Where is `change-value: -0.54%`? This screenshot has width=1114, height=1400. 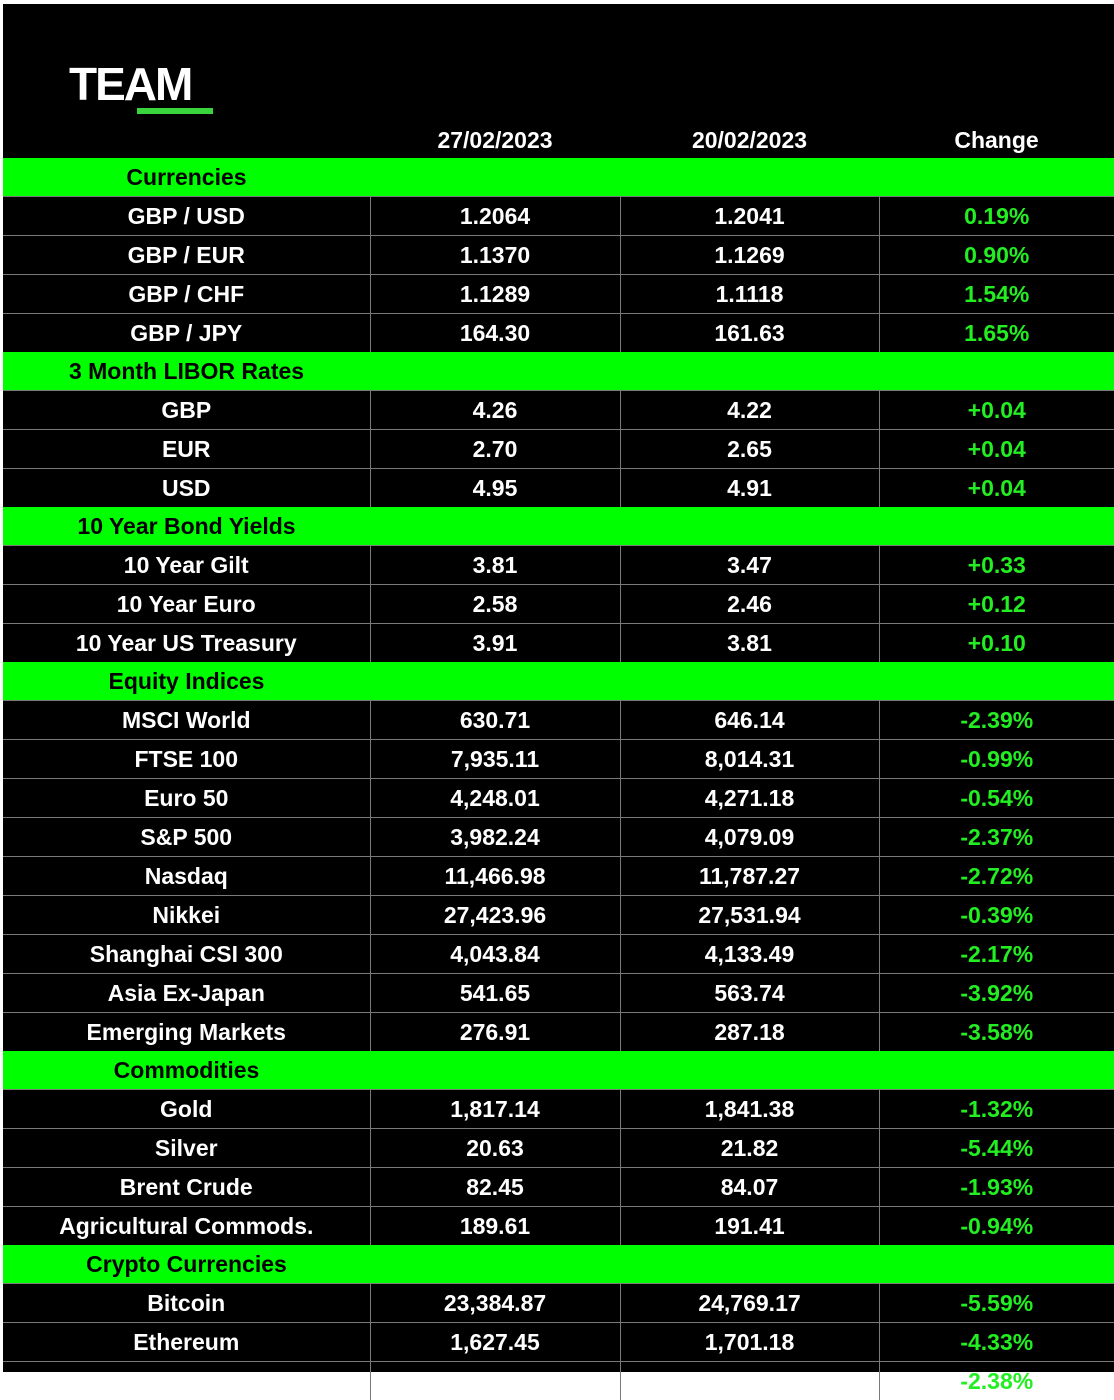 change-value: -0.54% is located at coordinates (996, 798).